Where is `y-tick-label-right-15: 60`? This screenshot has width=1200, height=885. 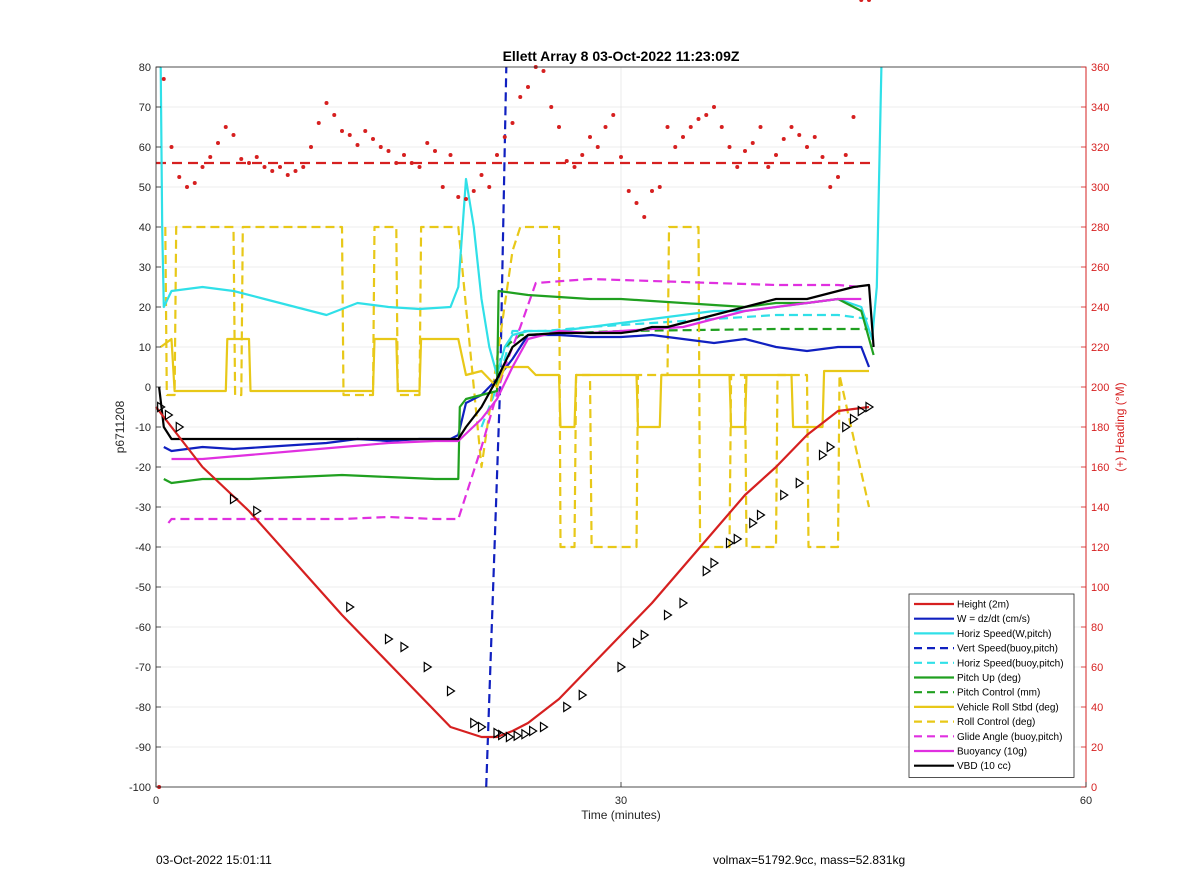
y-tick-label-right-15: 60 is located at coordinates (1097, 668).